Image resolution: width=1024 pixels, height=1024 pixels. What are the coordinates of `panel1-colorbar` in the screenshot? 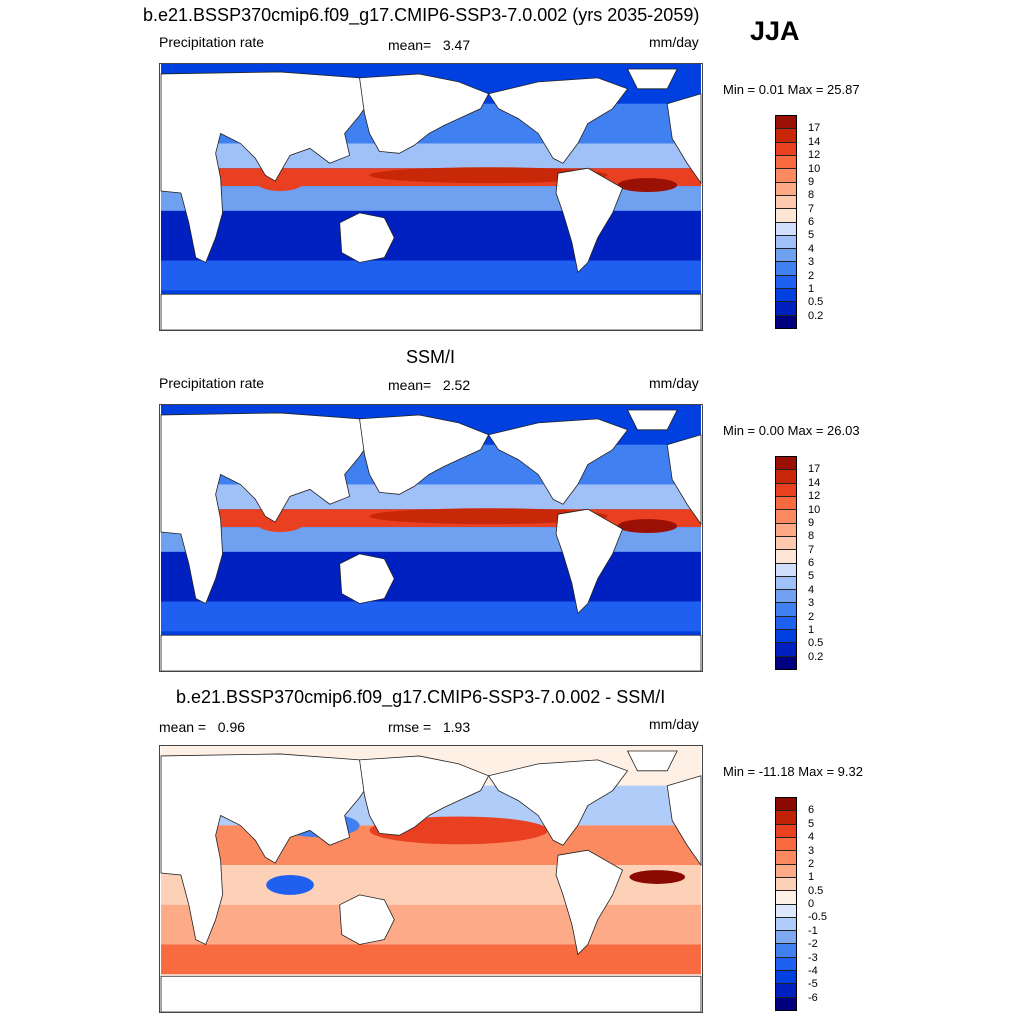 It's located at (786, 222).